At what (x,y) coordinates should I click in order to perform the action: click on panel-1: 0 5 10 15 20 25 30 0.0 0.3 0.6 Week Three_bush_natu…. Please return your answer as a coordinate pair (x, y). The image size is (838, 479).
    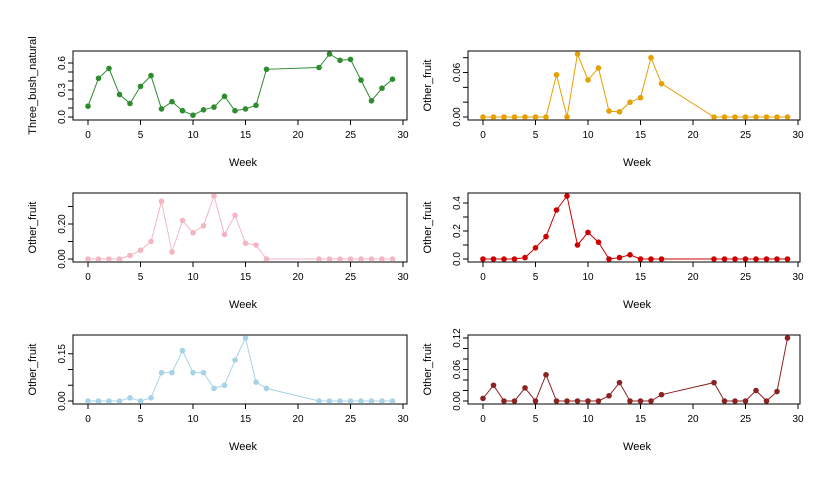
    Looking at the image, I should click on (218, 102).